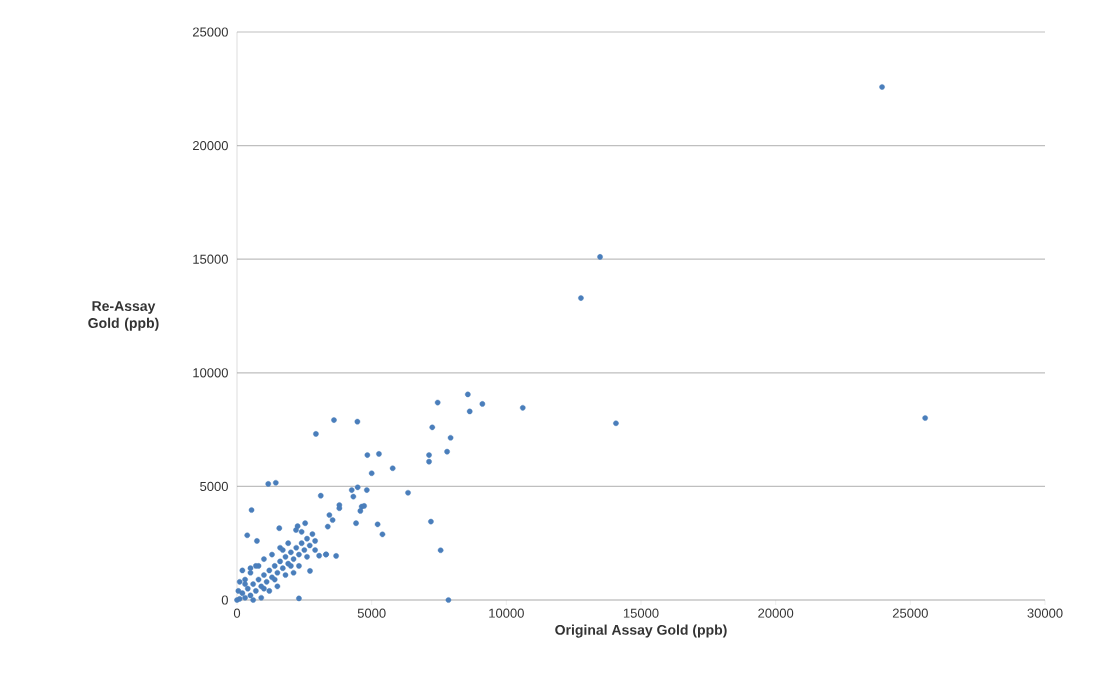  Describe the element at coordinates (910, 613) in the screenshot. I see `x-tick-label: 25000` at that location.